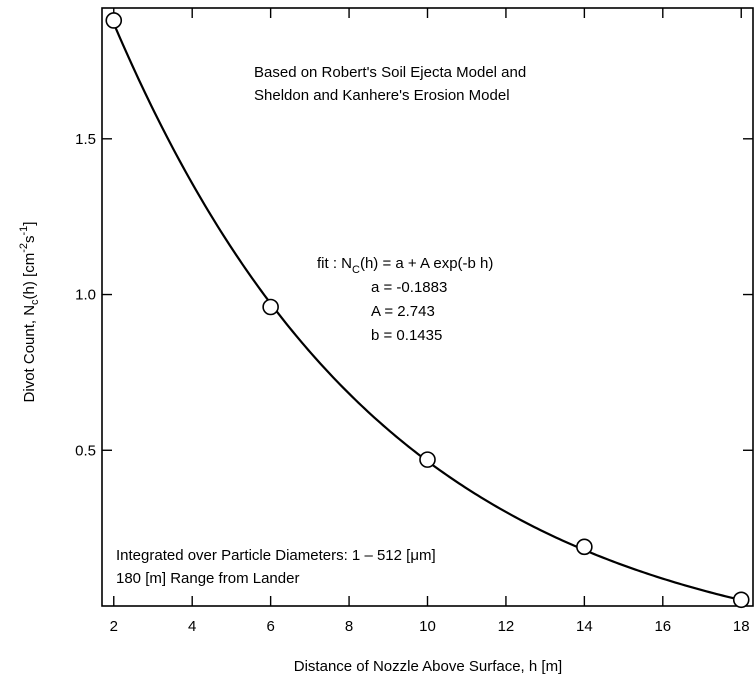 This screenshot has height=683, width=756. Describe the element at coordinates (428, 666) in the screenshot. I see `x-axis-title: Distance of Nozzle Above Surface, h [m]` at that location.